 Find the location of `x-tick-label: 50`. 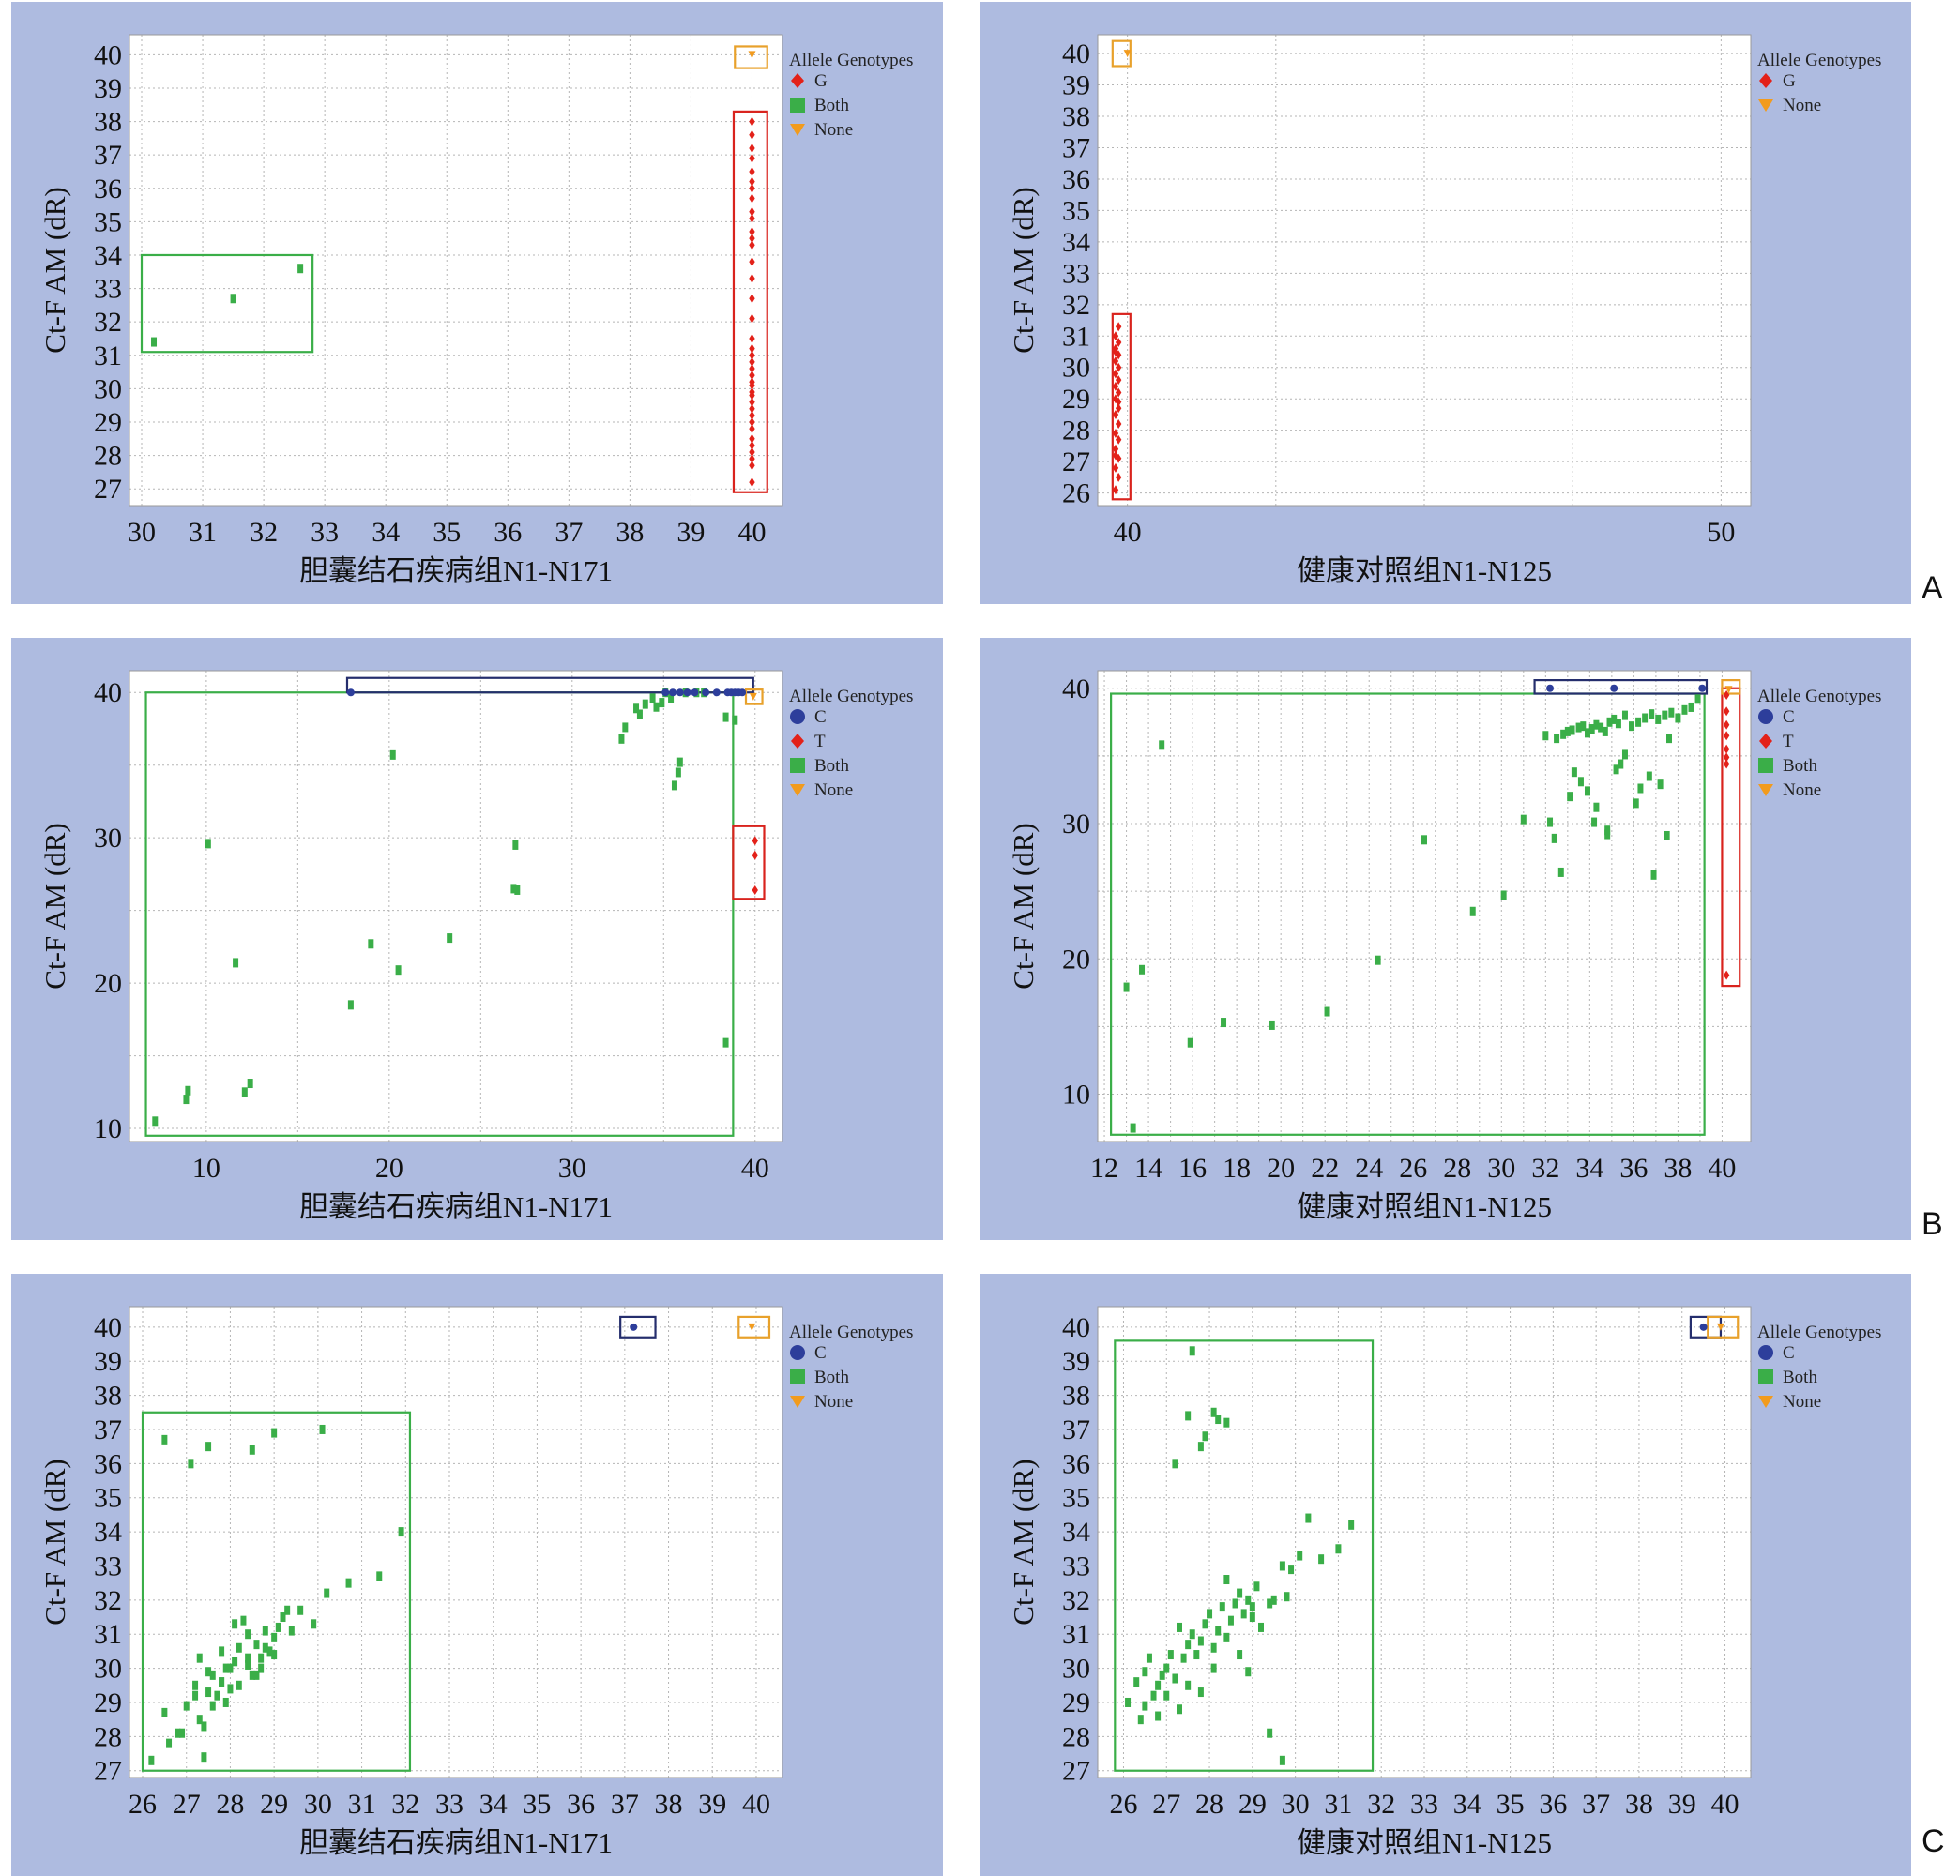

x-tick-label: 50 is located at coordinates (1721, 532).